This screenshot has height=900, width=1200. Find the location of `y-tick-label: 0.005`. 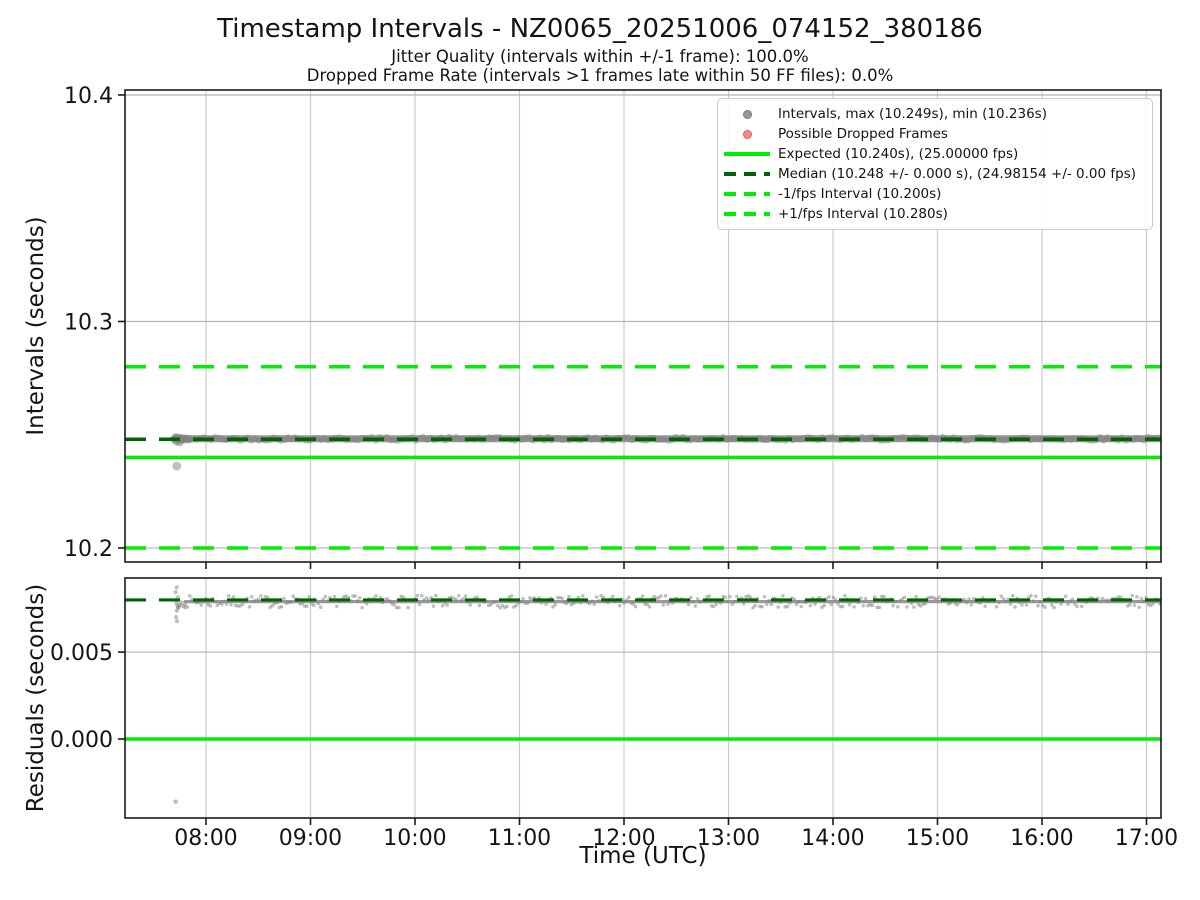

y-tick-label: 0.005 is located at coordinates (81, 653).